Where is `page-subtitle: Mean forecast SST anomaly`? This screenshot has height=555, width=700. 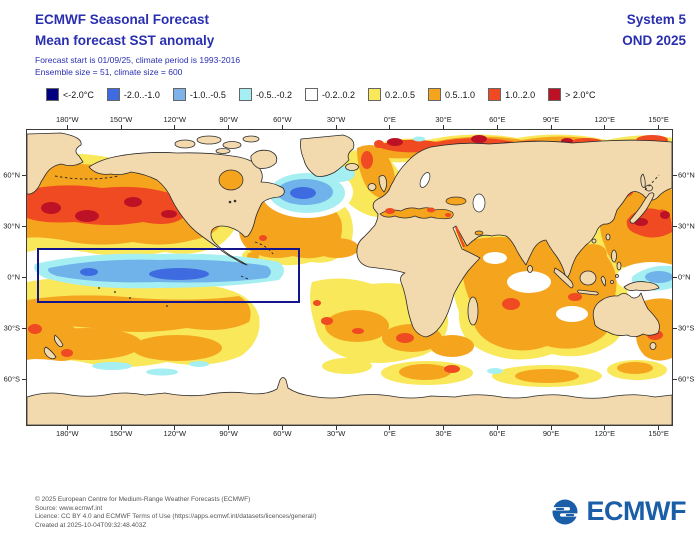
page-subtitle: Mean forecast SST anomaly is located at coordinates (125, 40).